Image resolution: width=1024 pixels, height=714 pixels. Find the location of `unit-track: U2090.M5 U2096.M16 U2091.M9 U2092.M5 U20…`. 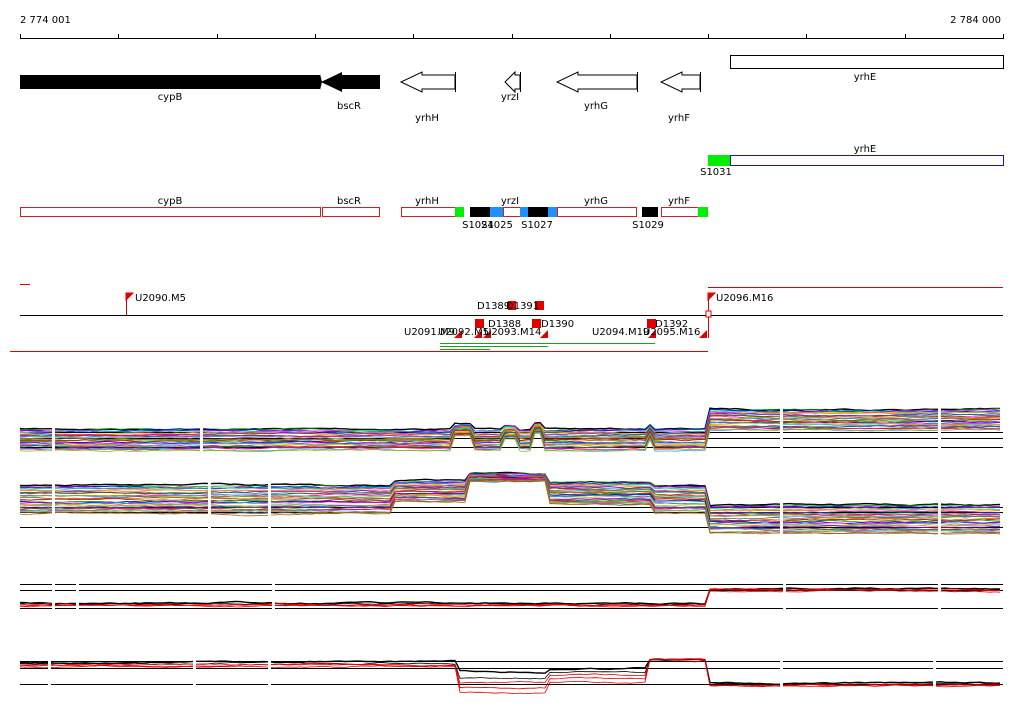

unit-track: U2090.M5 U2096.M16 U2091.M9 U2092.M5 U20… is located at coordinates (506, 318).